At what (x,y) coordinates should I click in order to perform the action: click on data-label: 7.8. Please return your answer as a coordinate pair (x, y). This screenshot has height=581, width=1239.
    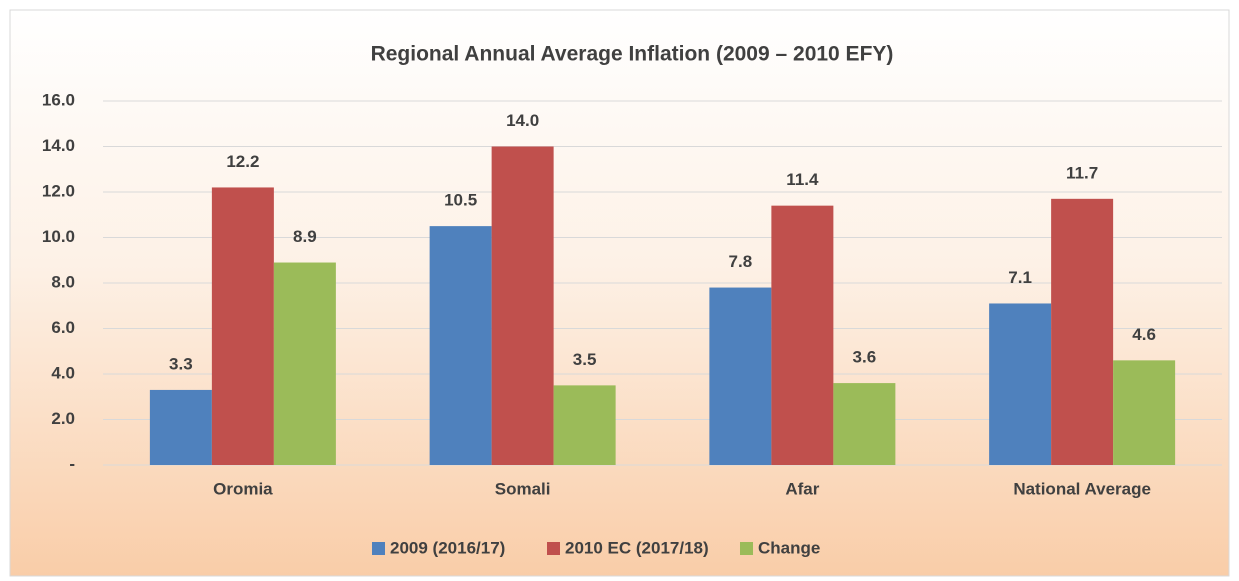
    Looking at the image, I should click on (741, 261).